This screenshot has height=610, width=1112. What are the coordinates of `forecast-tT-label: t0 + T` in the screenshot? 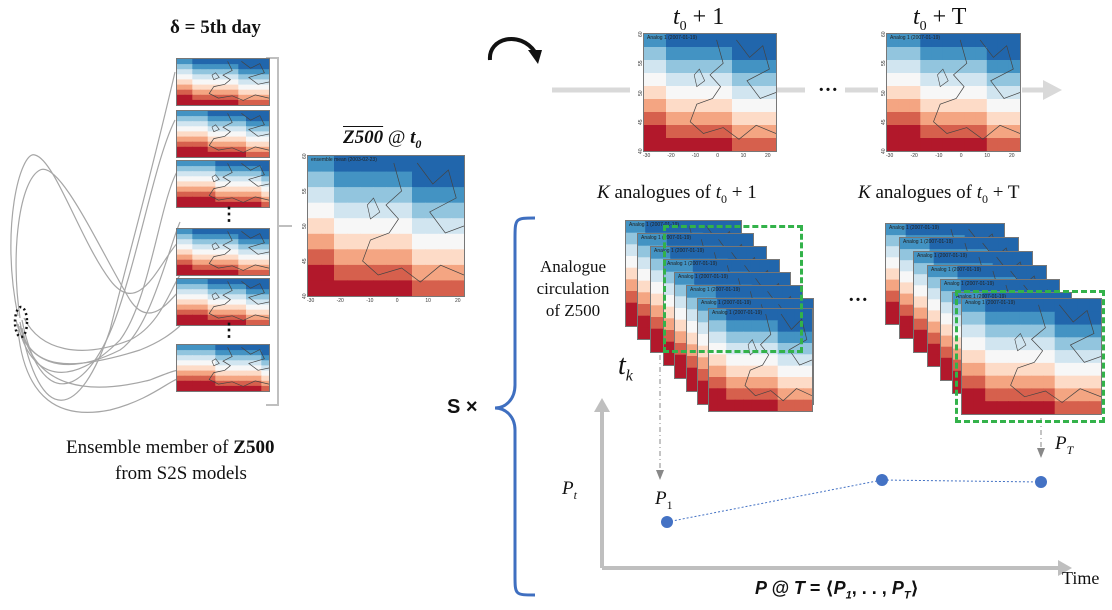 It's located at (940, 19).